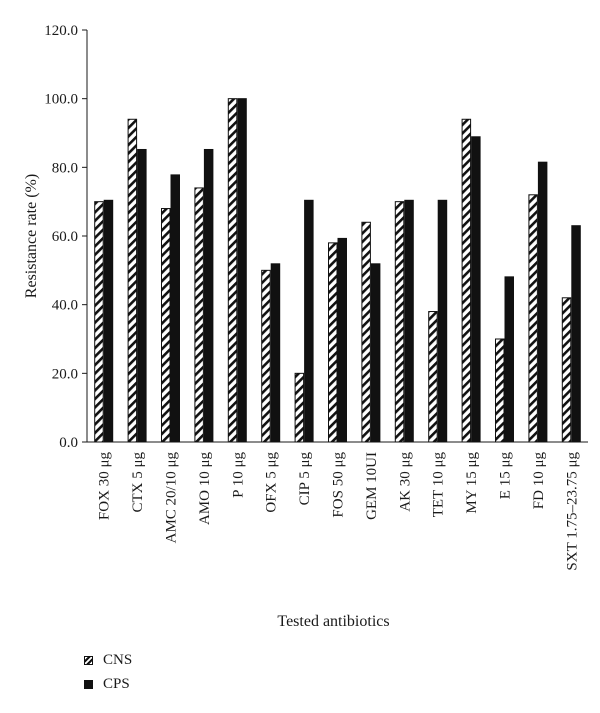  What do you see at coordinates (65, 168) in the screenshot?
I see `y-tick-label: 80.0` at bounding box center [65, 168].